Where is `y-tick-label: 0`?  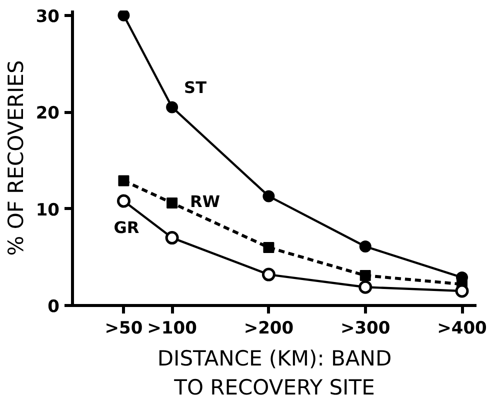 y-tick-label: 0 is located at coordinates (54, 307).